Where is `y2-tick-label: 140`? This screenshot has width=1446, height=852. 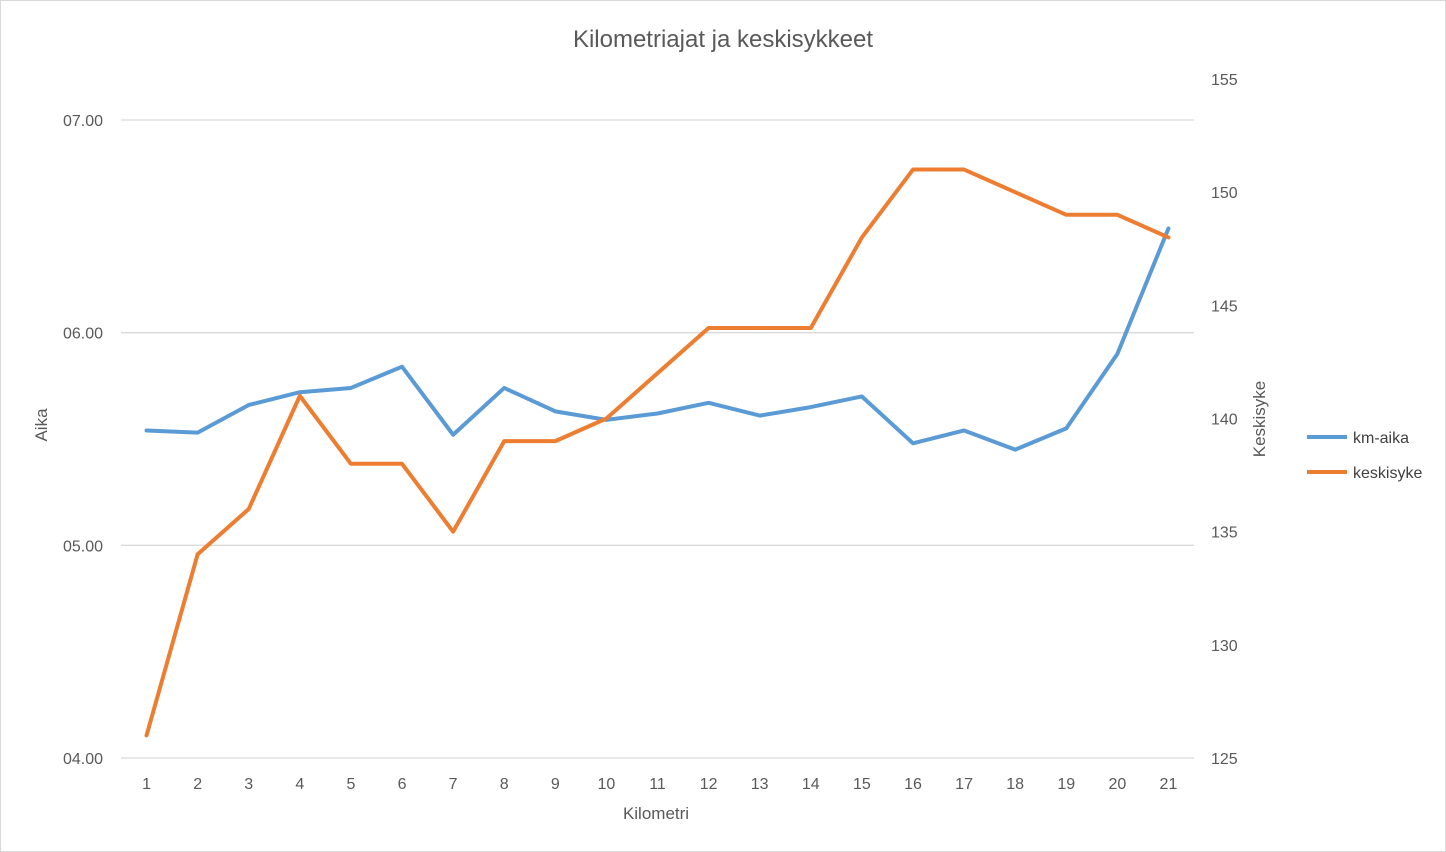
y2-tick-label: 140 is located at coordinates (1224, 420).